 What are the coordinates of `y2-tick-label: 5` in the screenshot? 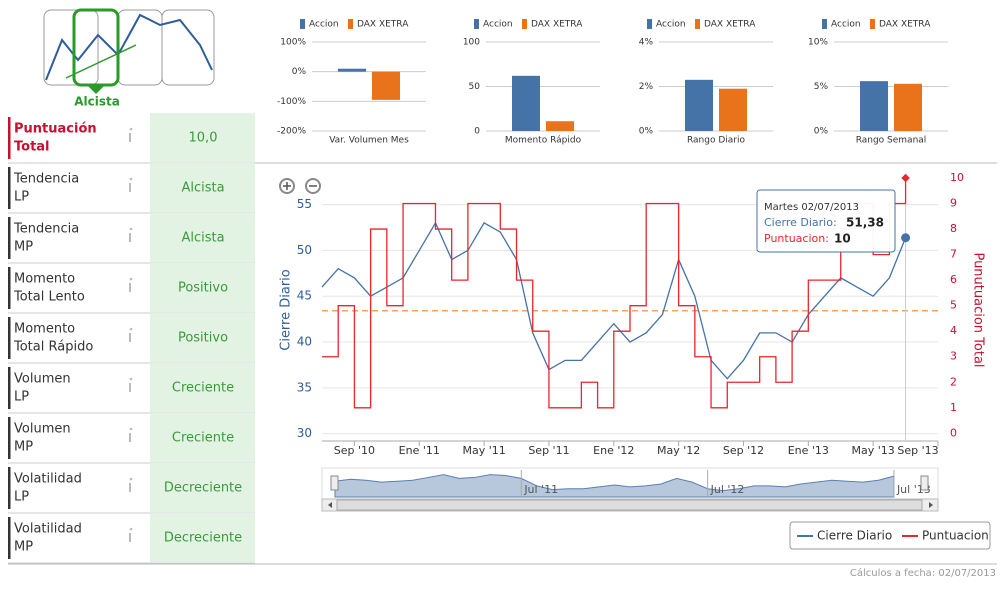 It's located at (953, 305).